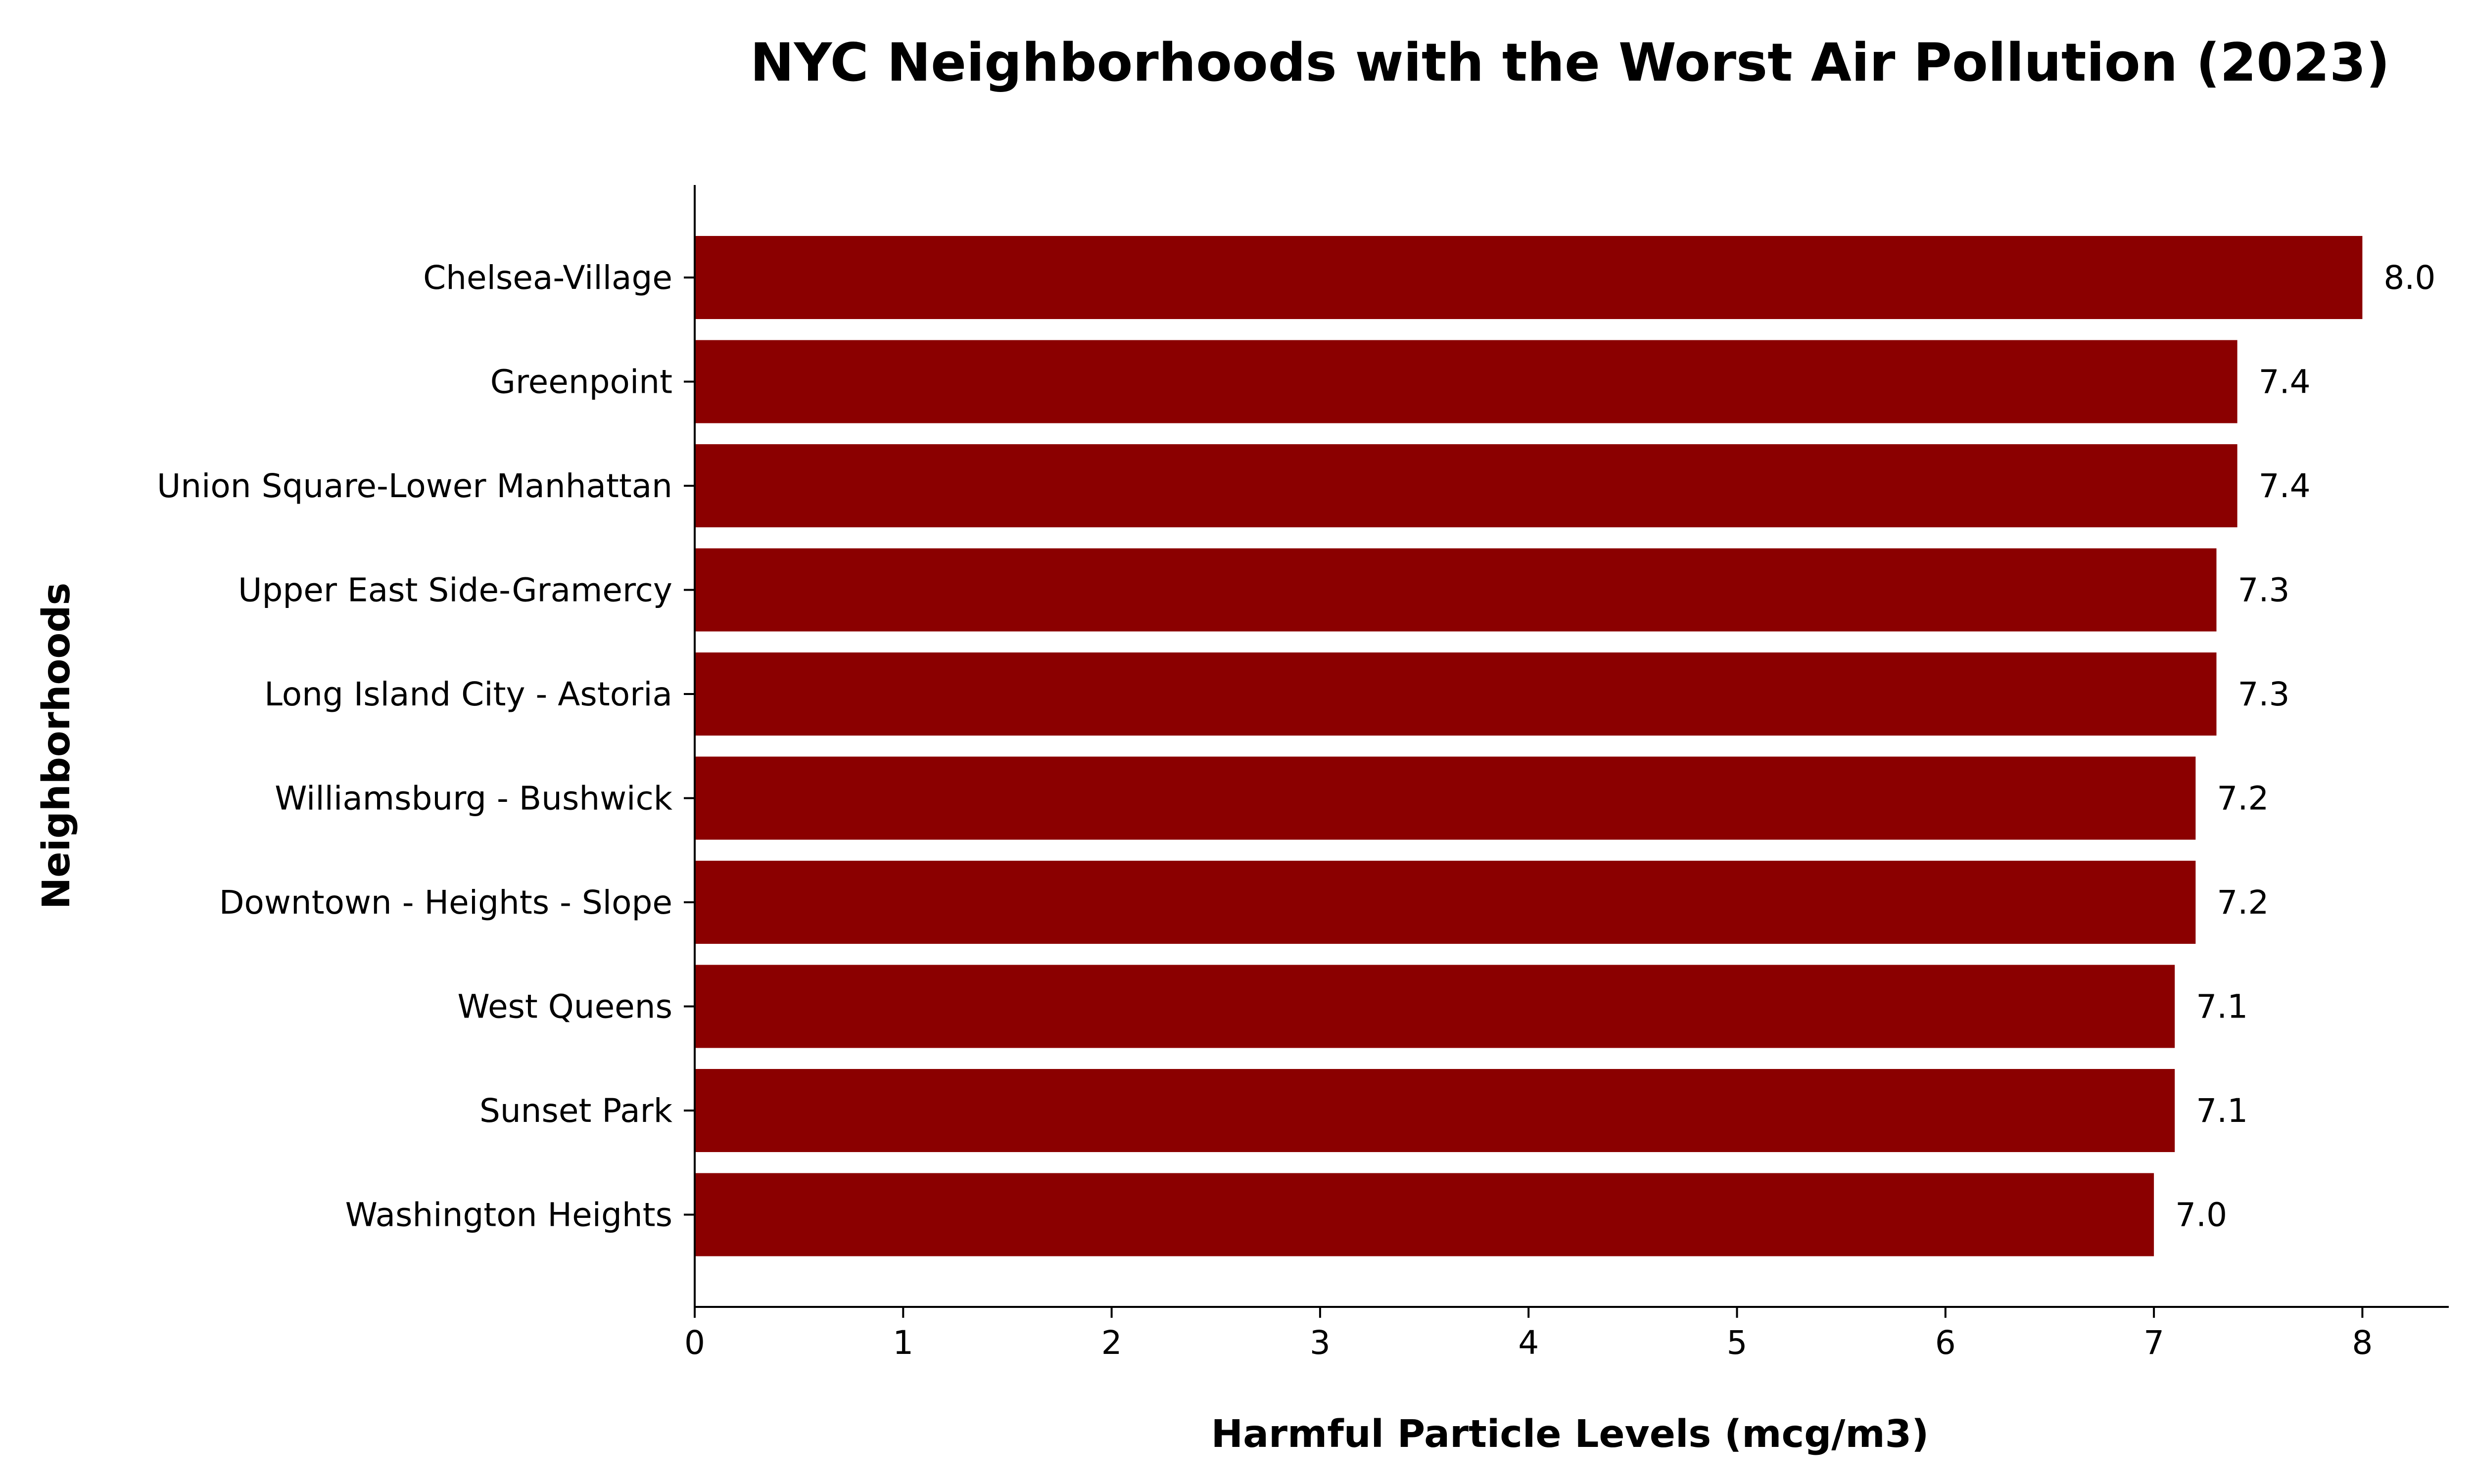 The height and width of the screenshot is (1484, 2474). What do you see at coordinates (2363, 1343) in the screenshot?
I see `x-tick-label-8: 8` at bounding box center [2363, 1343].